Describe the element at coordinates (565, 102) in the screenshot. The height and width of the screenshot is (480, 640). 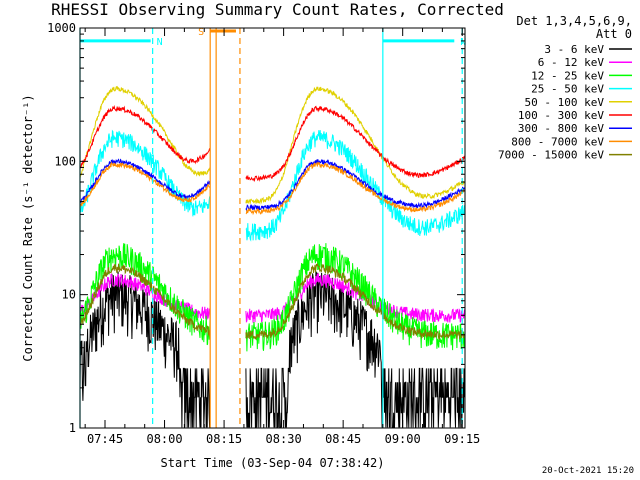
I see `legend-label: 50 - 100 keV` at that location.